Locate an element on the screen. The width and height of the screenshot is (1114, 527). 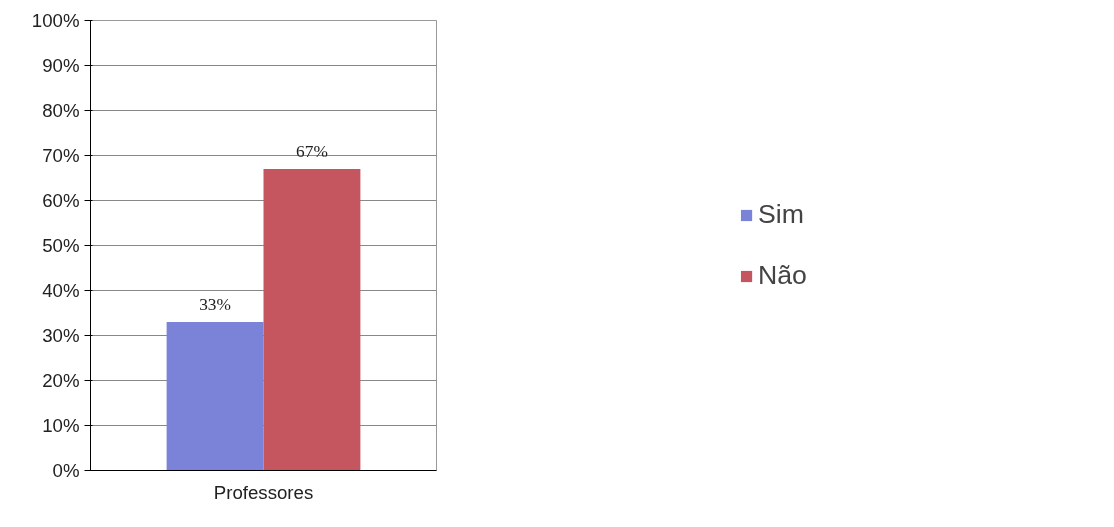
x-tick-label: Professores is located at coordinates (263, 492).